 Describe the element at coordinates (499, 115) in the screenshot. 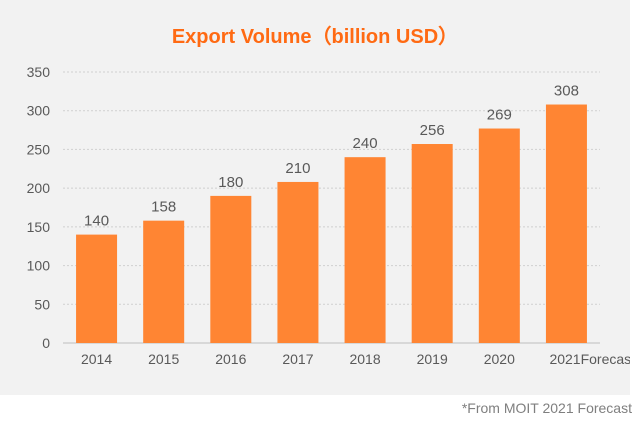

I see `data-label: 269` at that location.